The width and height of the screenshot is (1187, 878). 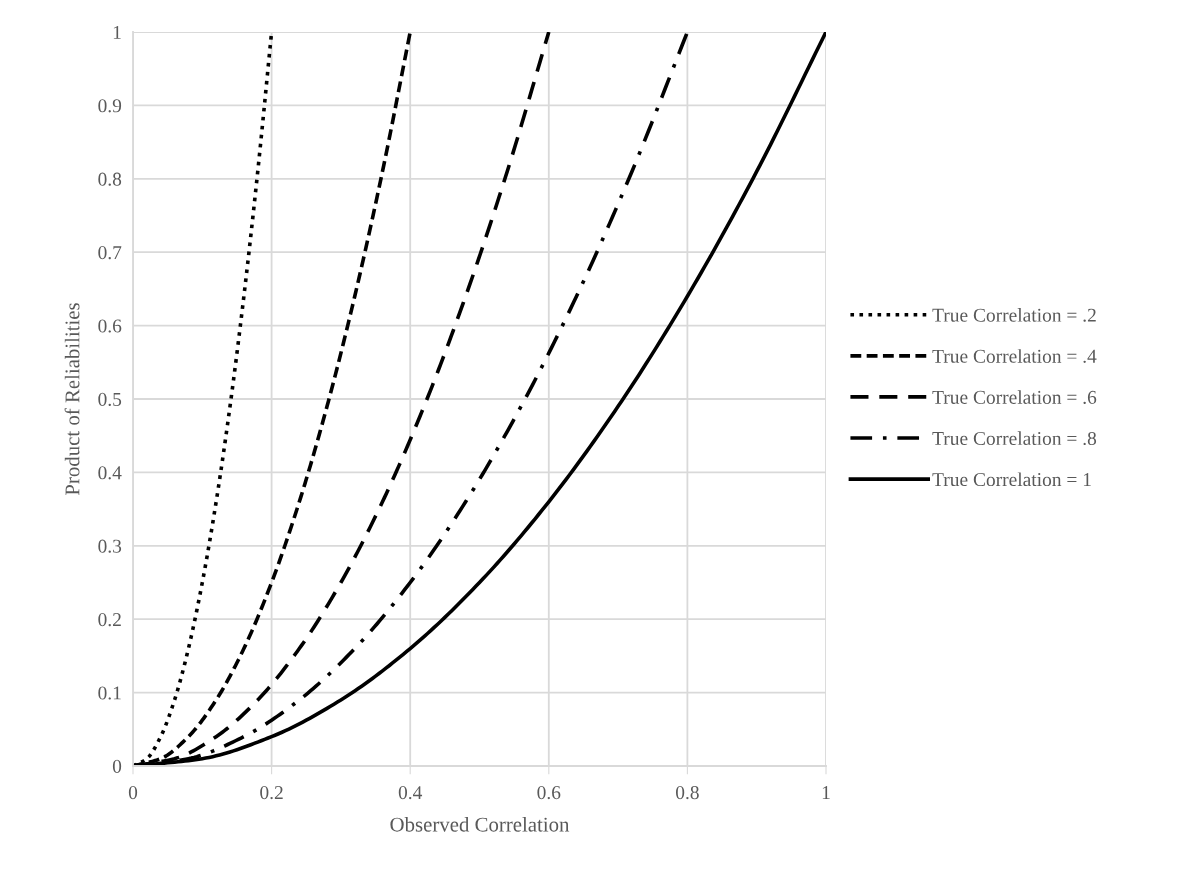 I want to click on legend-label: True Correlation = .6, so click(x=1014, y=397).